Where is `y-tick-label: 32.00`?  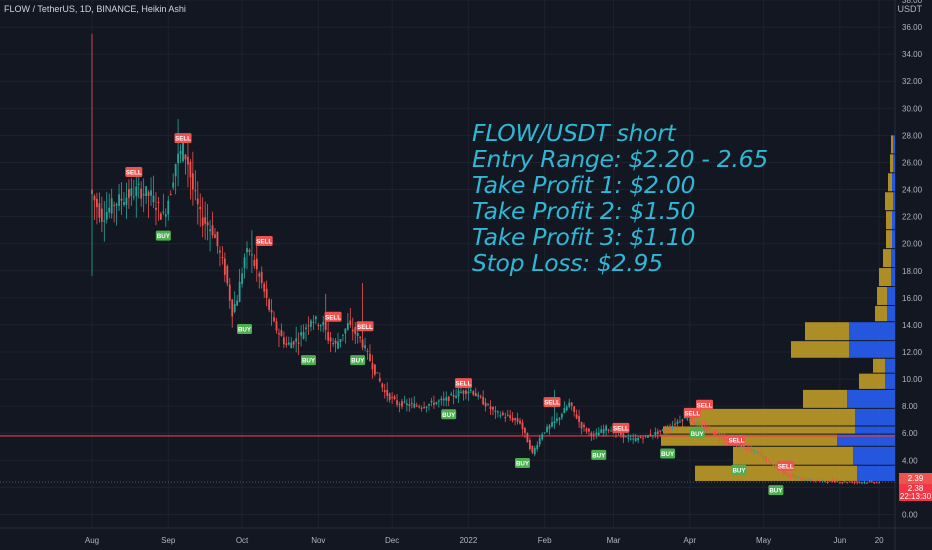 y-tick-label: 32.00 is located at coordinates (912, 81).